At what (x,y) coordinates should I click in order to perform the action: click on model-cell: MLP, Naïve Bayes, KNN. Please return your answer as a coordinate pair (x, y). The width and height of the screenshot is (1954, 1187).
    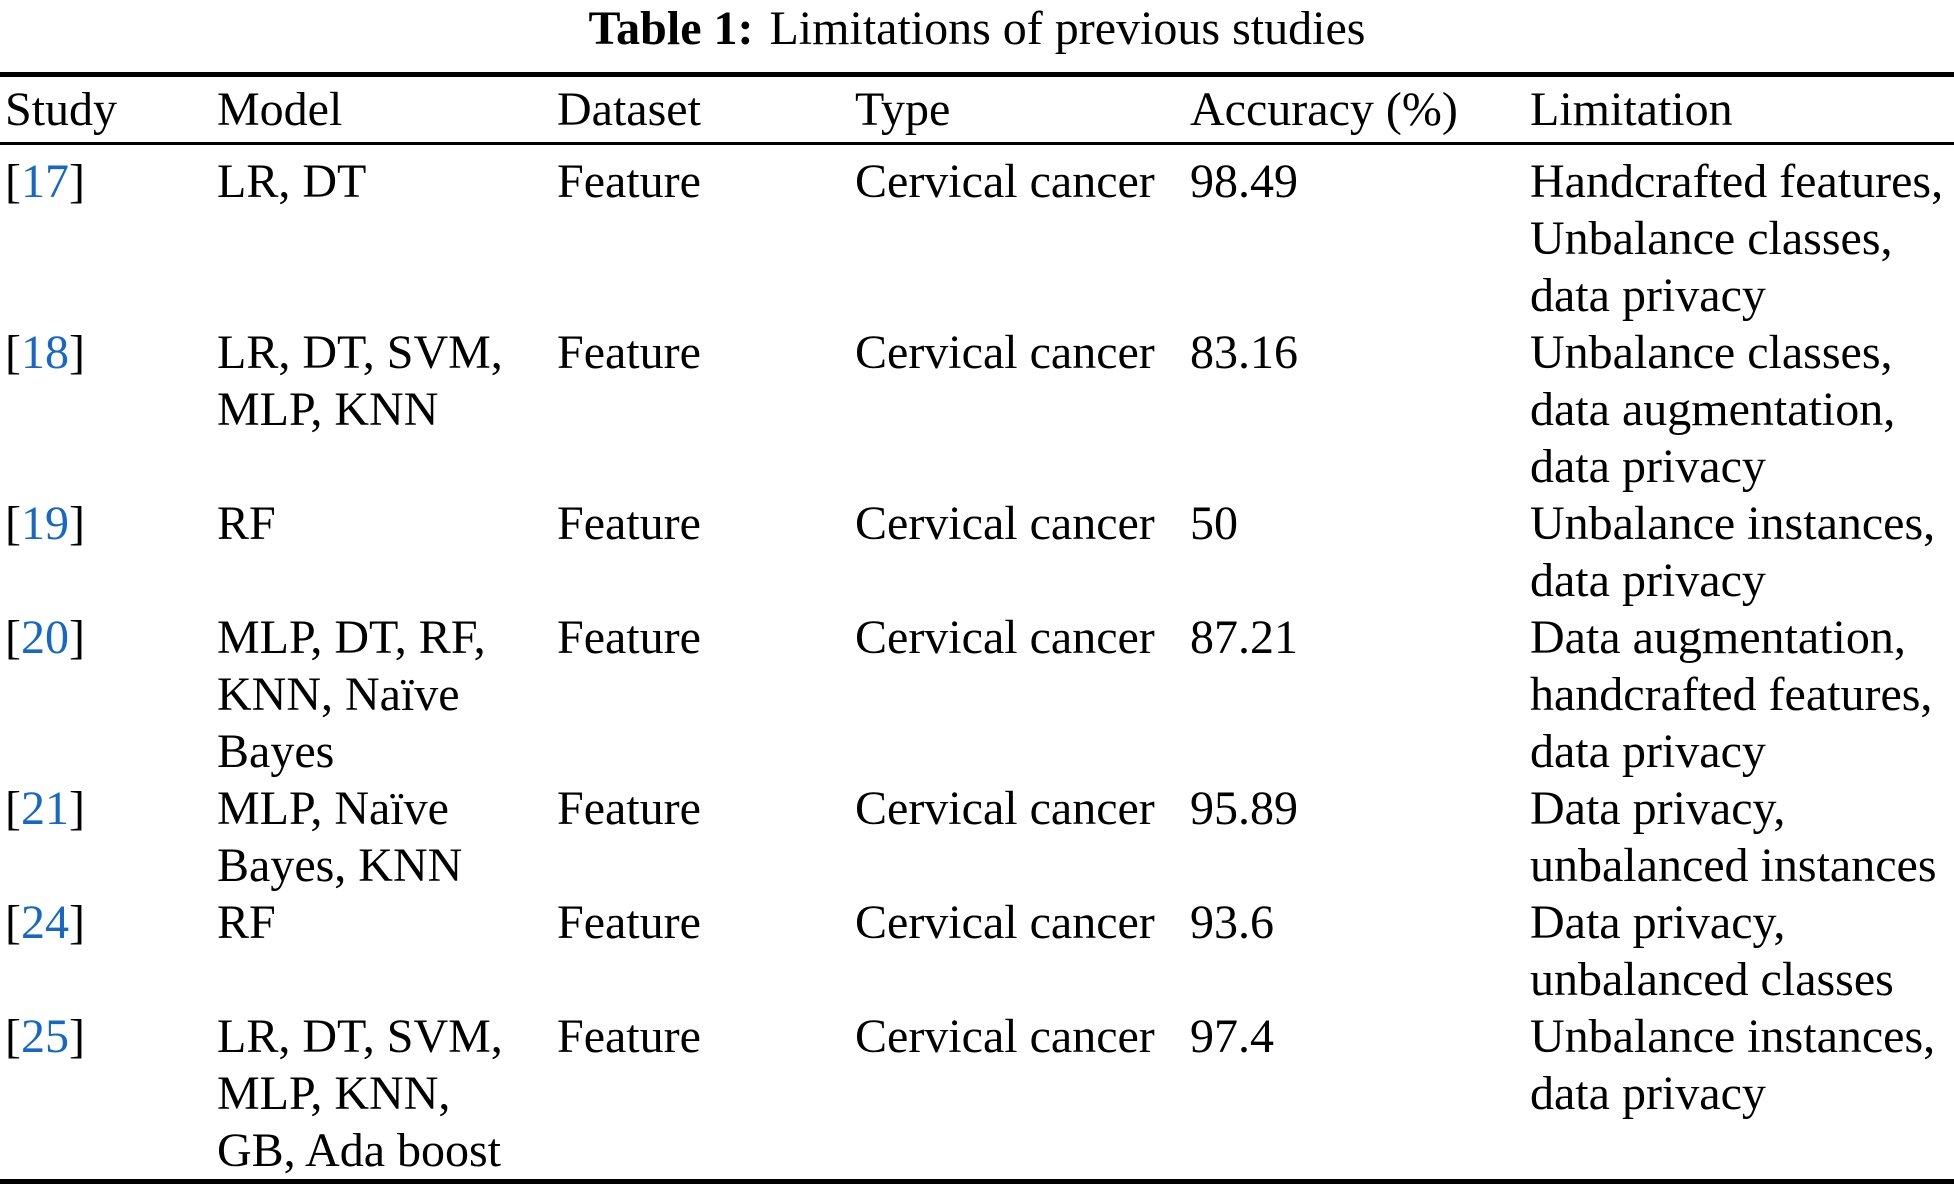
    Looking at the image, I should click on (340, 837).